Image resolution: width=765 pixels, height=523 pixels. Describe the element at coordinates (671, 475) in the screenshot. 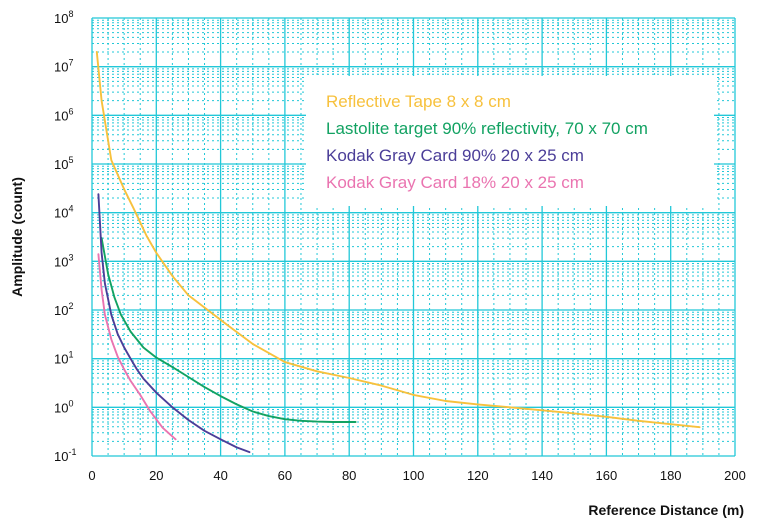

I see `x-tick-label: 180` at that location.